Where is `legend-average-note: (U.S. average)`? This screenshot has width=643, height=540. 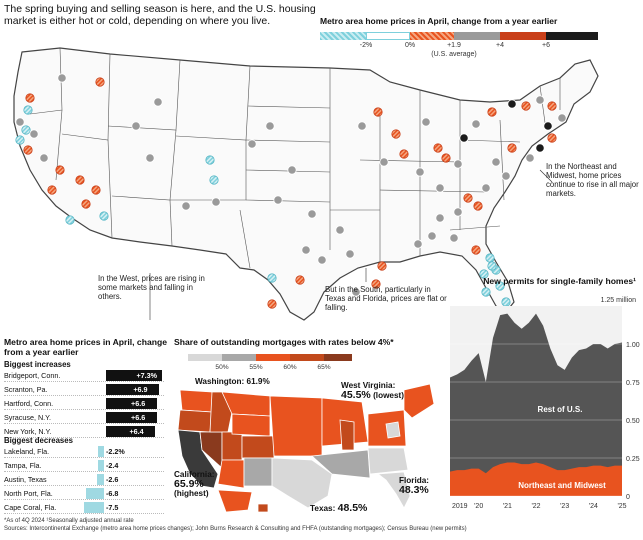
legend-average-note: (U.S. average) is located at coordinates (454, 54).